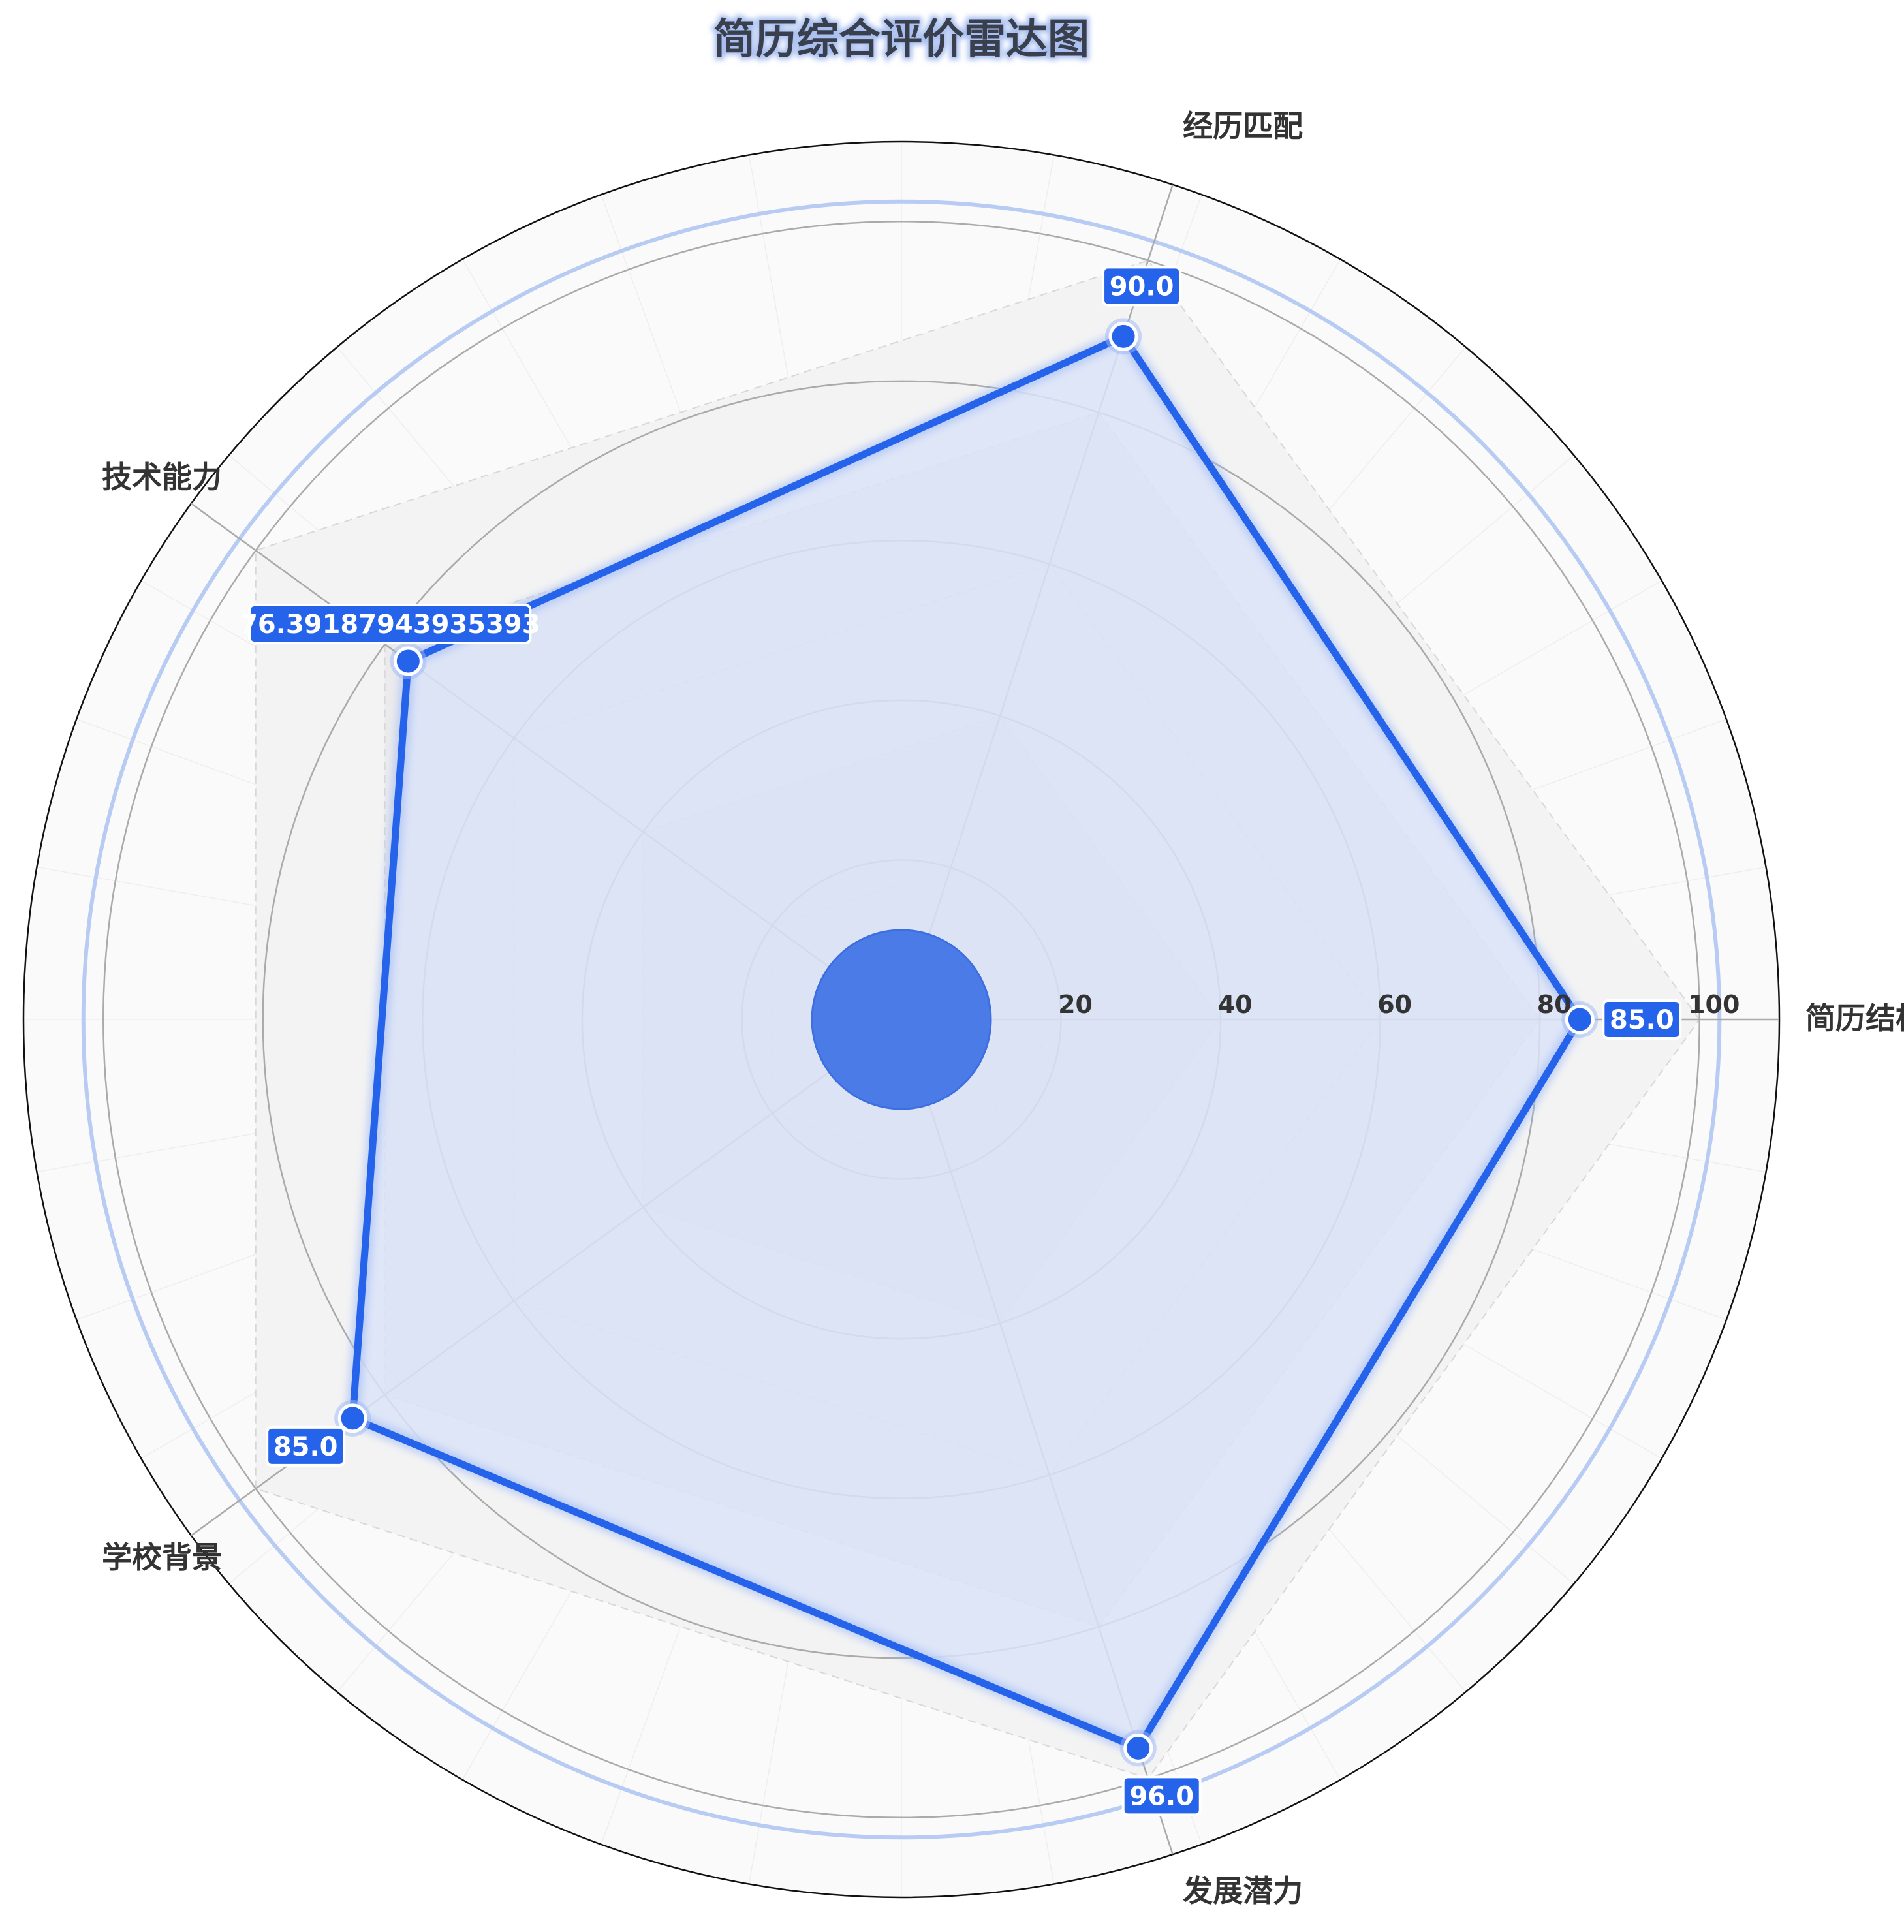 The image size is (1904, 1932). I want to click on r-tick-label: 20, so click(1075, 1005).